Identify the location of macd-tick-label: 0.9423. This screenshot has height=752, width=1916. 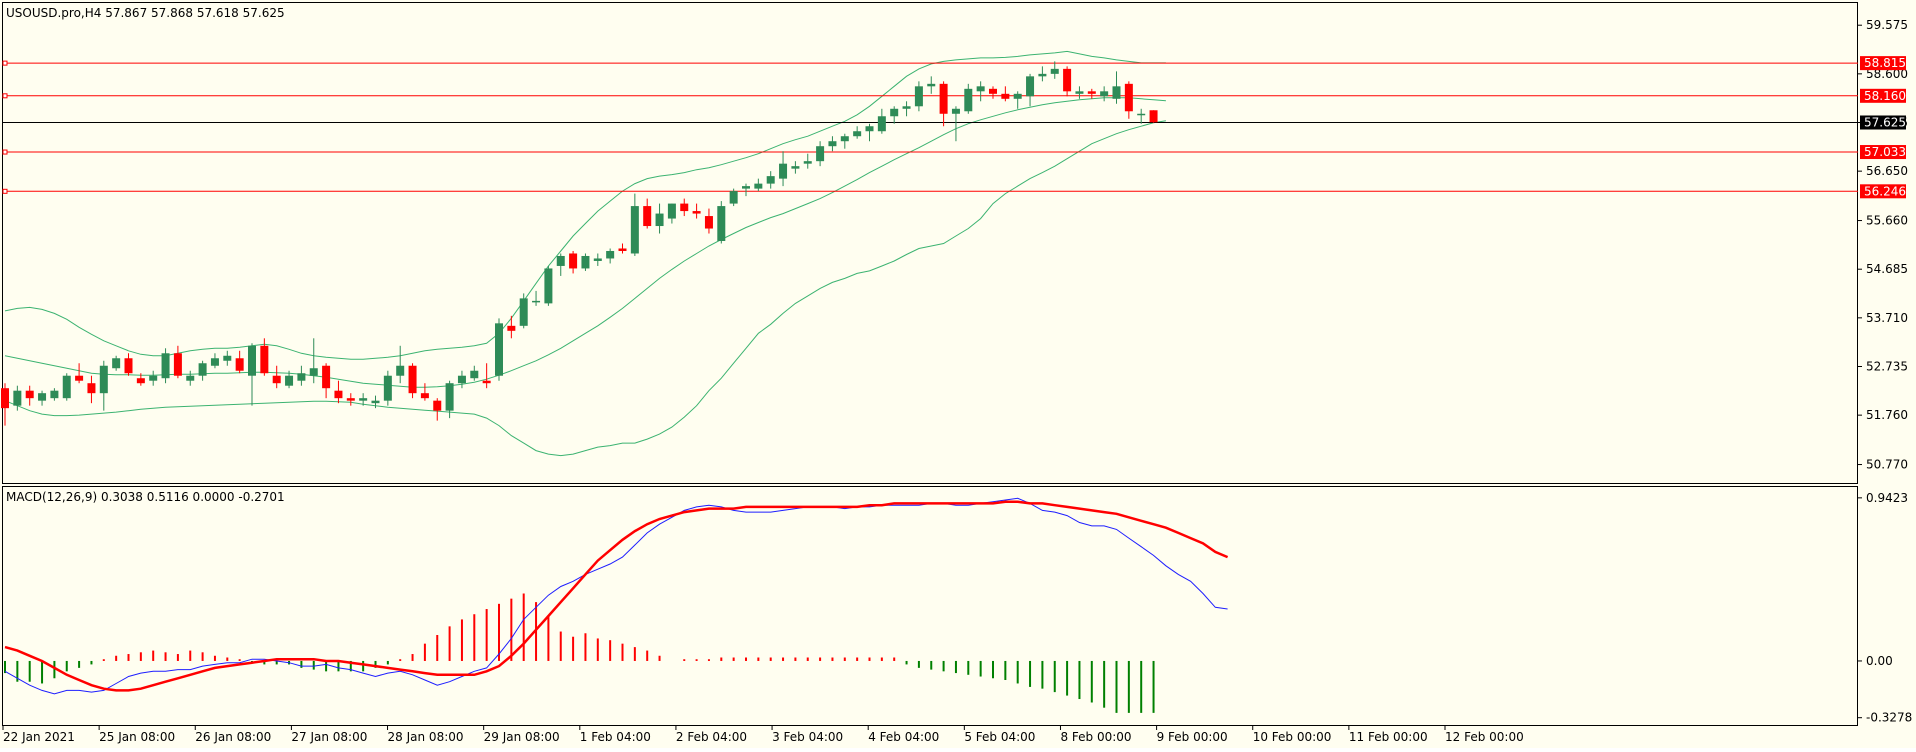
(1887, 498).